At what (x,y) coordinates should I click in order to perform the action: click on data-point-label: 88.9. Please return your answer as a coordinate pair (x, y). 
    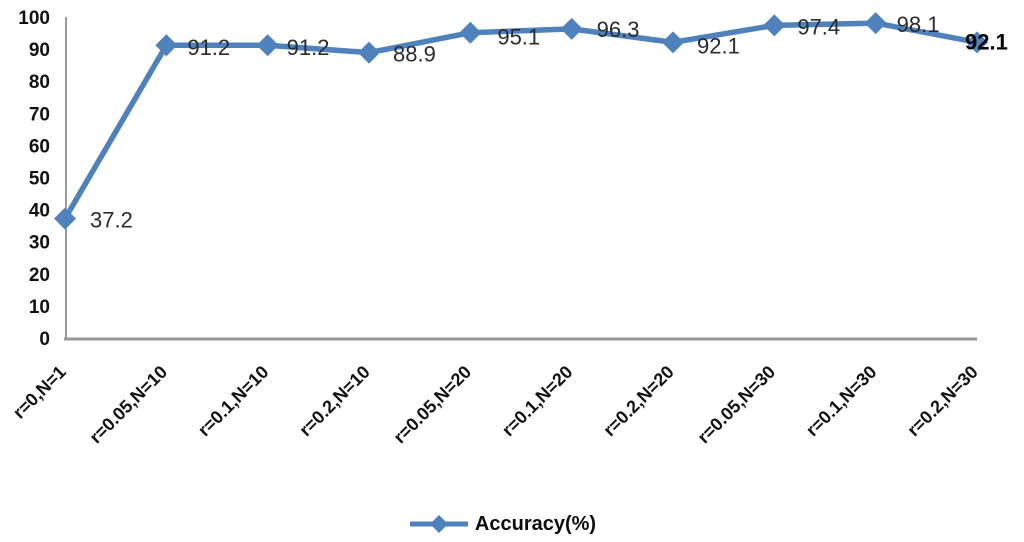
    Looking at the image, I should click on (414, 54).